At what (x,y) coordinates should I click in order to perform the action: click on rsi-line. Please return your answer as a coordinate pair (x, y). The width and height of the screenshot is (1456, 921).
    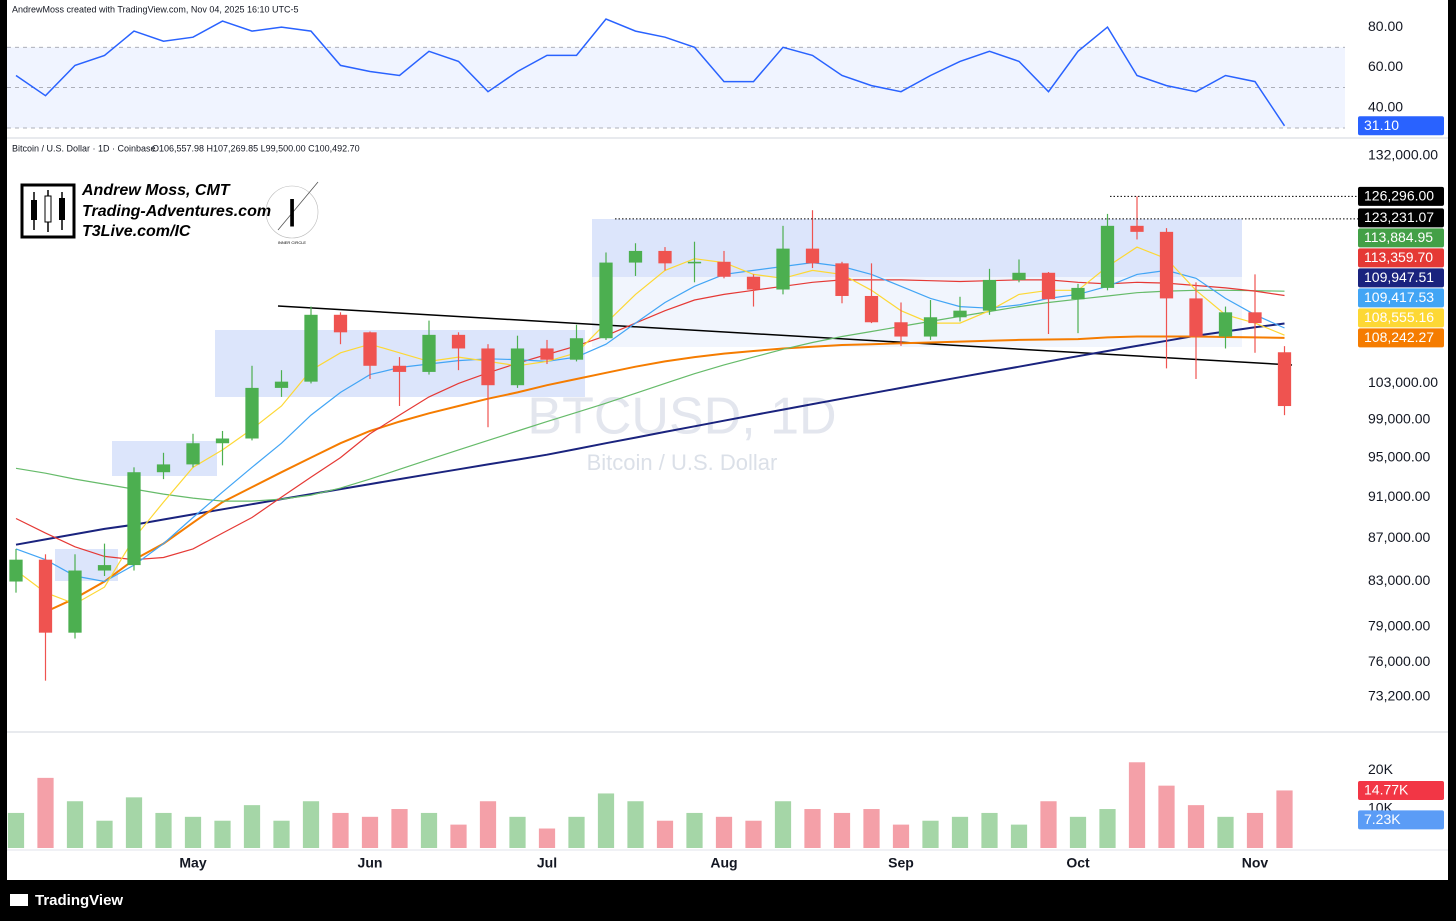
    Looking at the image, I should click on (650, 72).